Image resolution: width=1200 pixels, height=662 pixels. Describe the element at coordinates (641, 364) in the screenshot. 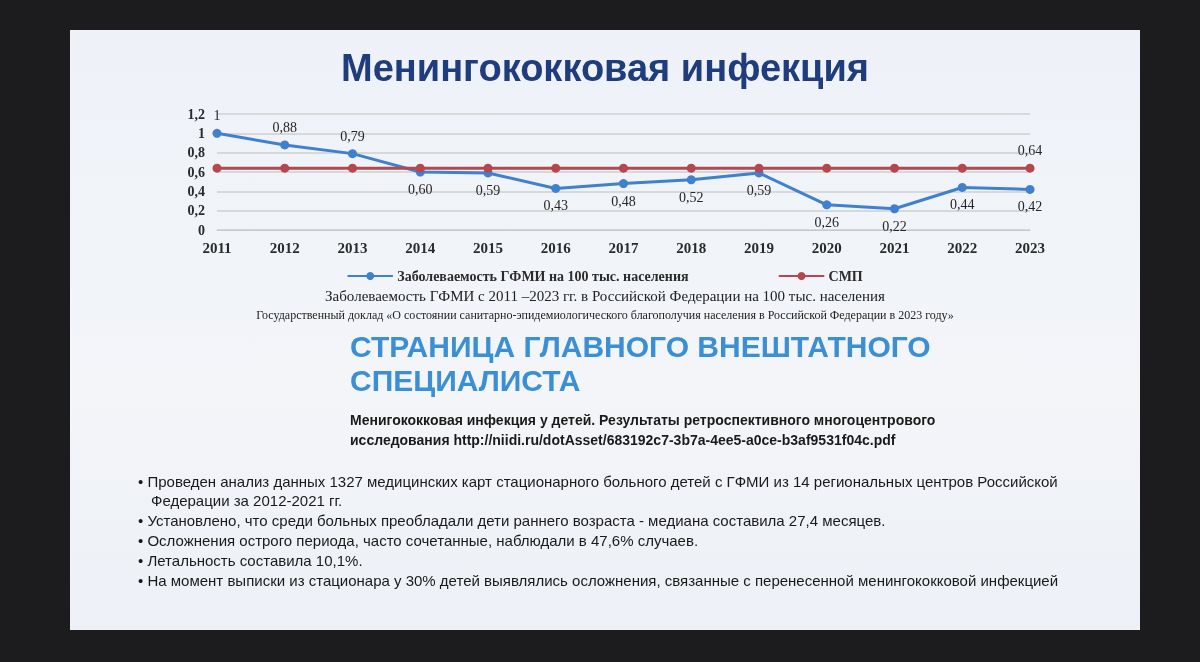

I see `text: СТРАНИЦА ГЛАВНОГО ВНЕШТАТНОГО СПЕЦИАЛИСТА` at that location.